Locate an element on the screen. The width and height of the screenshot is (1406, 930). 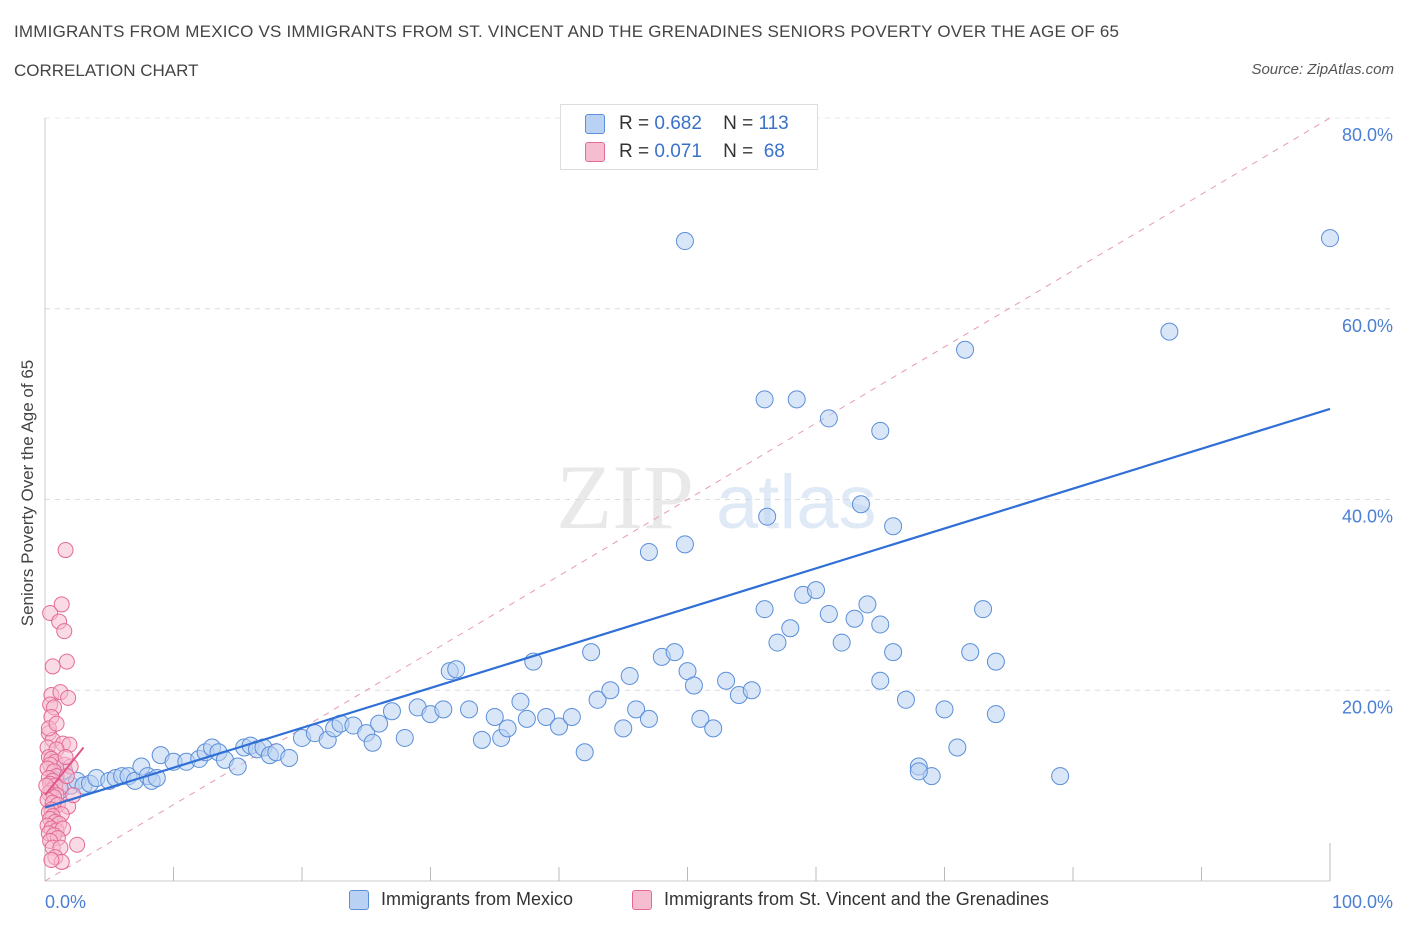
source-label: Source: ZipAtlas.com is located at coordinates (1322, 69).